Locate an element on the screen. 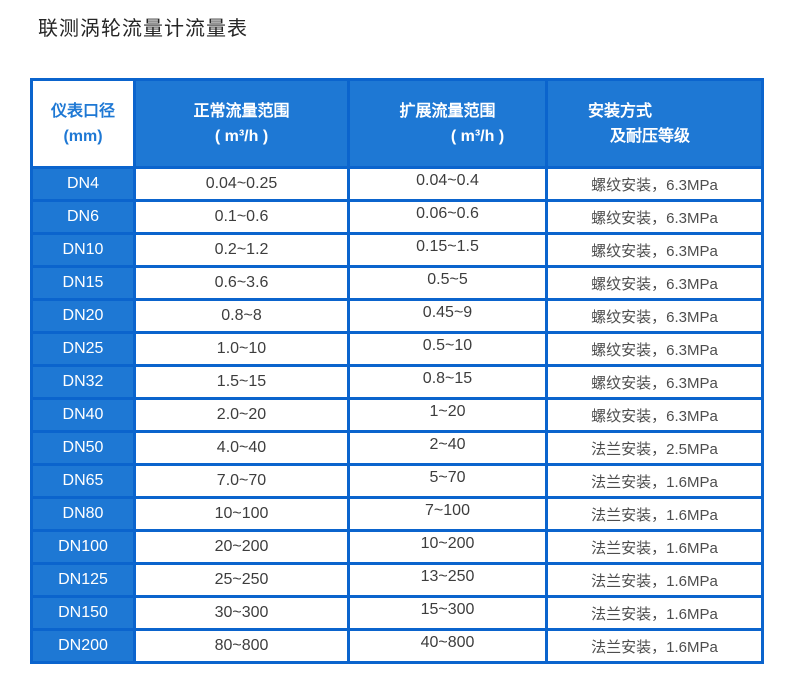 This screenshot has height=686, width=790. extended-range-cell: 15~300 is located at coordinates (447, 613).